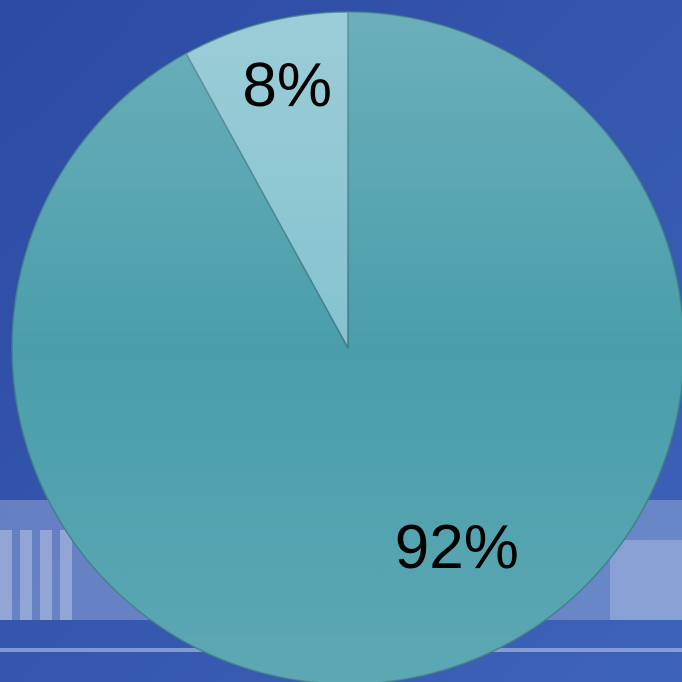 The width and height of the screenshot is (682, 682). Describe the element at coordinates (457, 547) in the screenshot. I see `data-label: 92%` at that location.